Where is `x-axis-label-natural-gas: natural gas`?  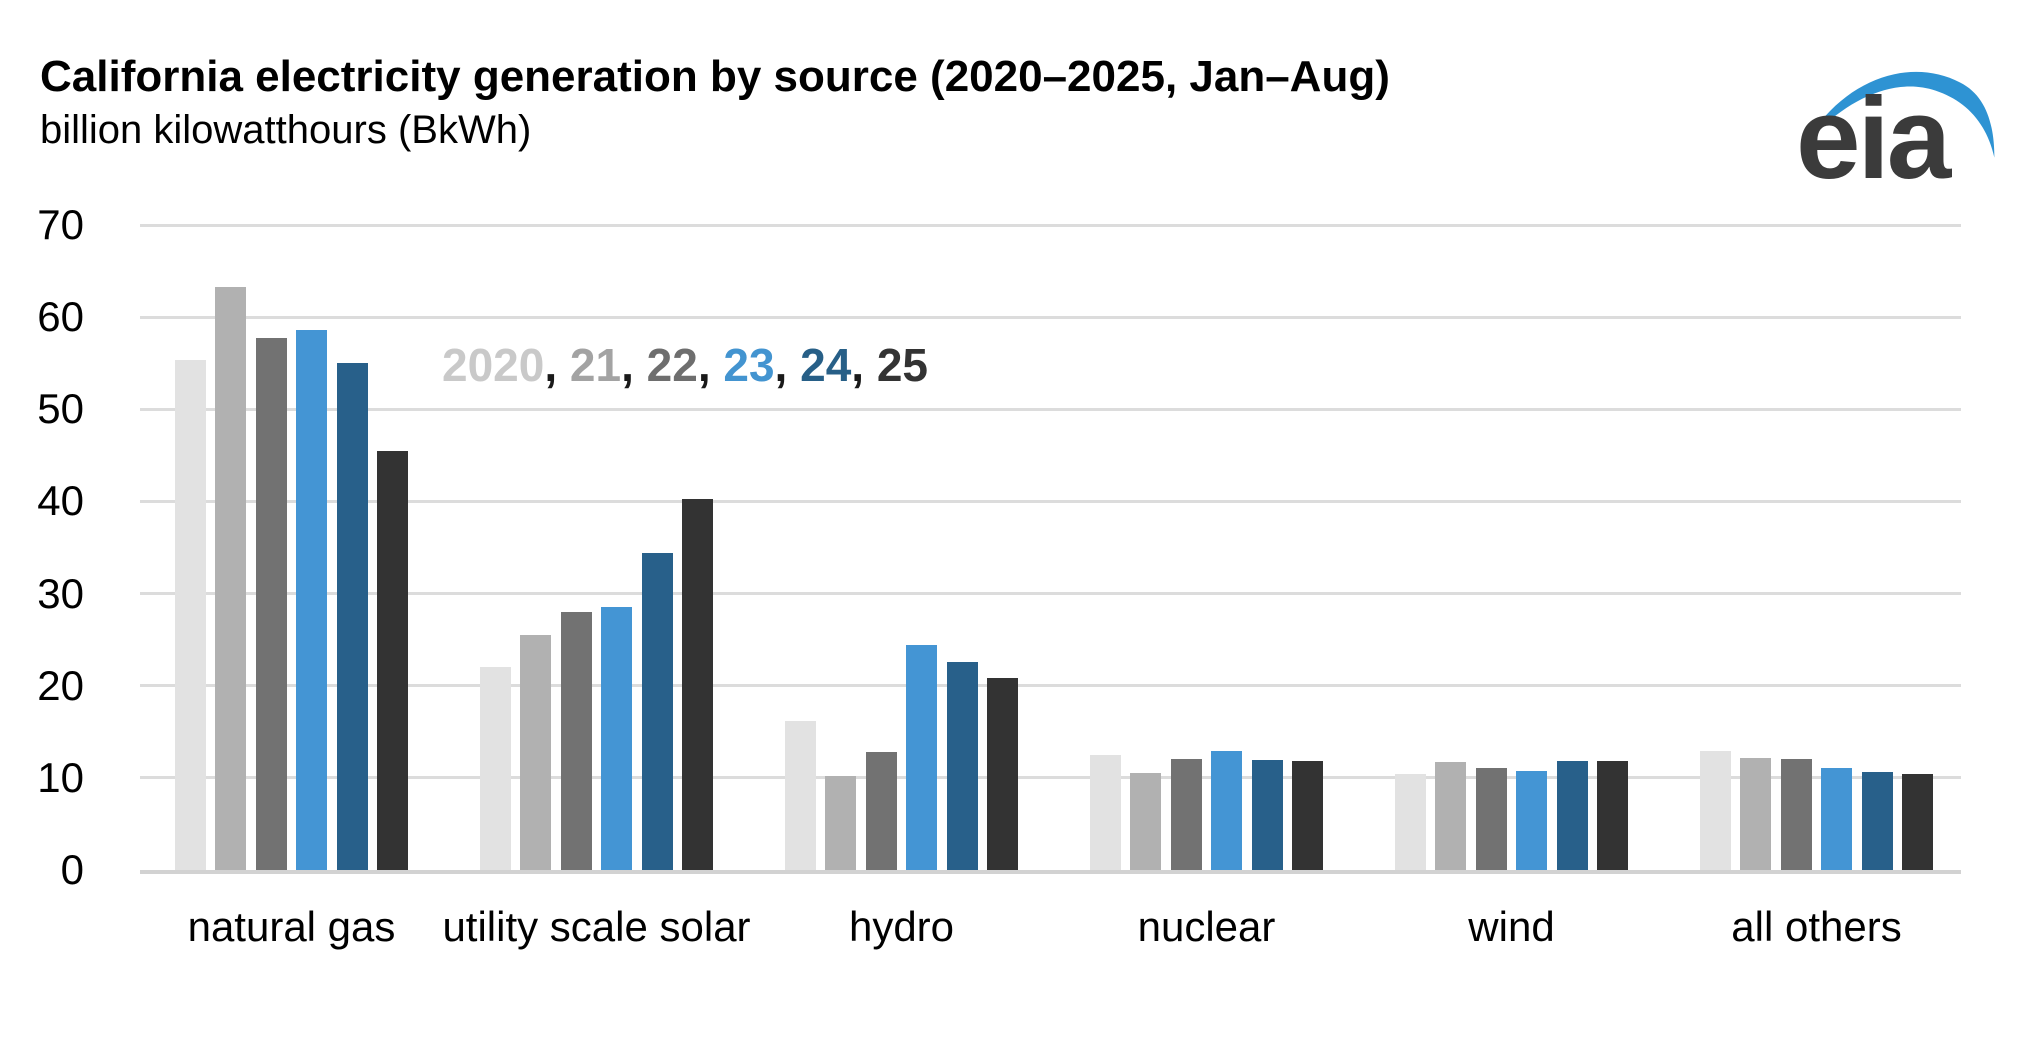 x-axis-label-natural-gas: natural gas is located at coordinates (291, 926).